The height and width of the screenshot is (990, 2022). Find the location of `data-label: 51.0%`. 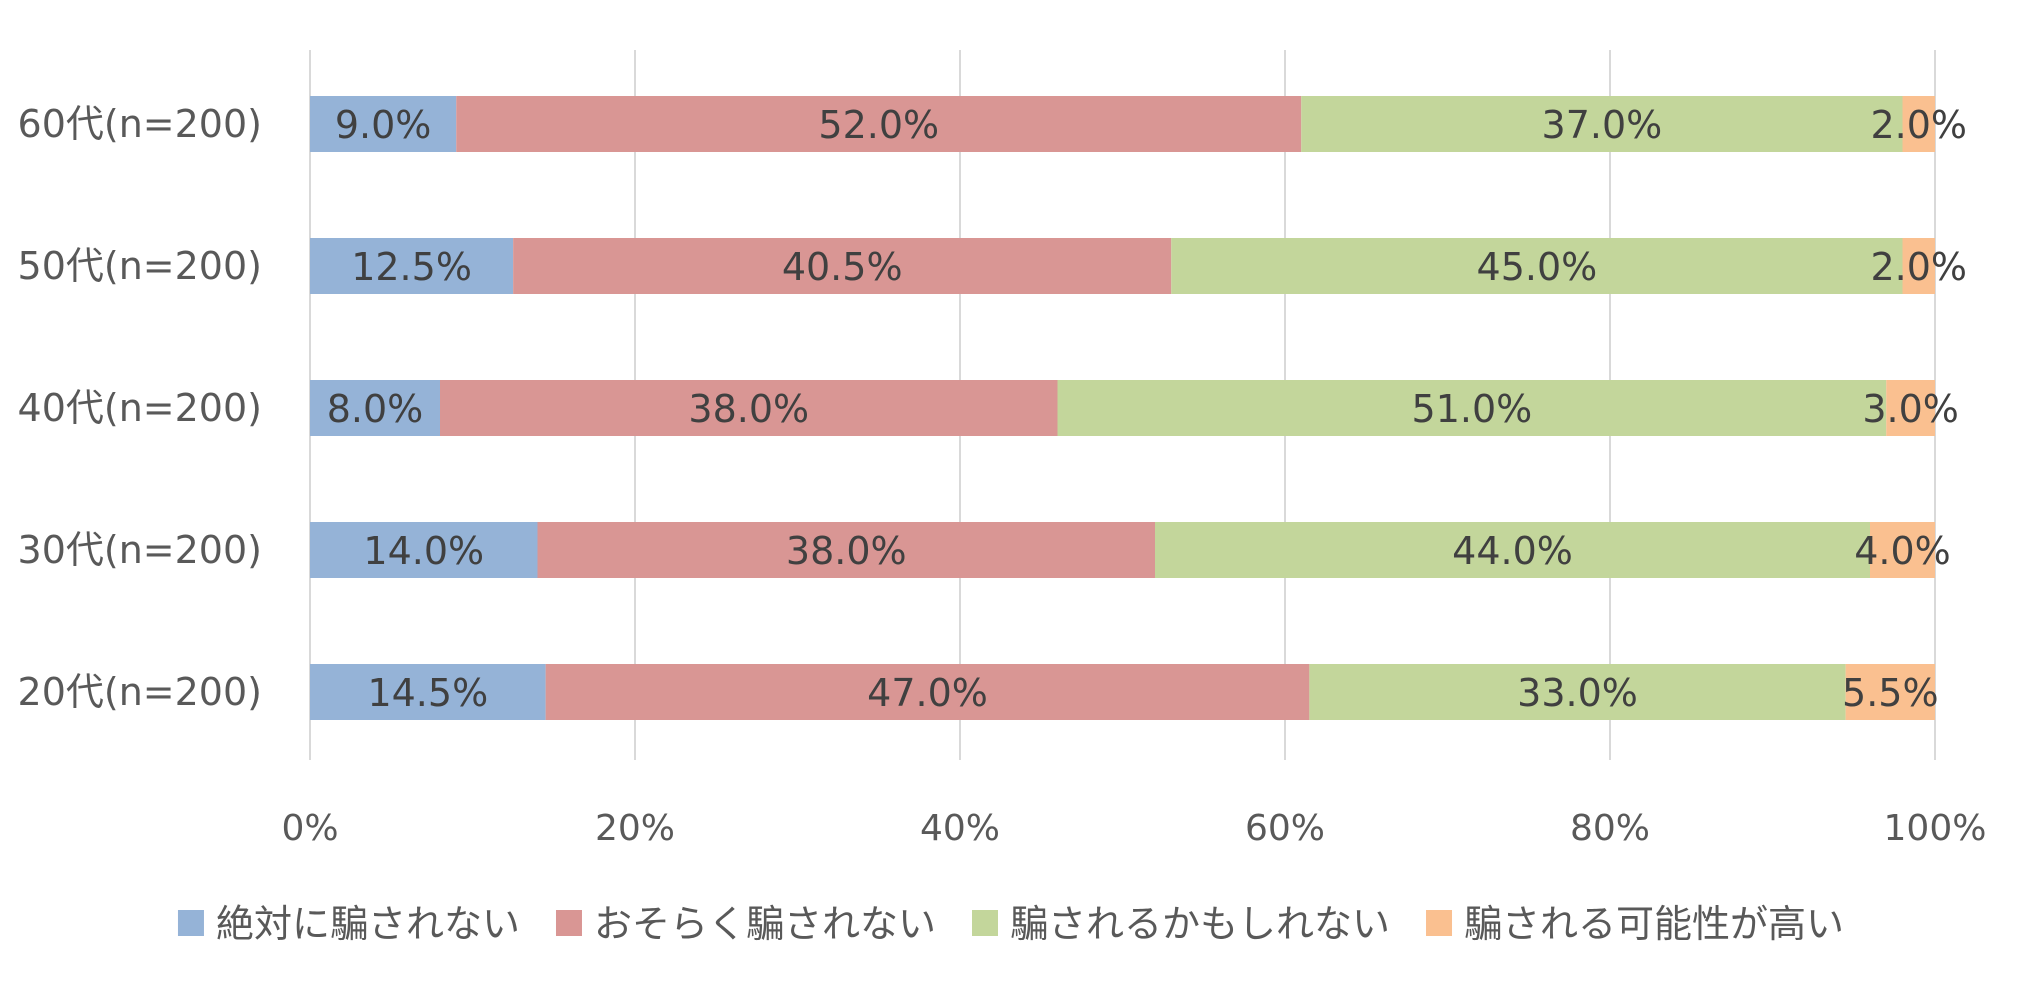

data-label: 51.0% is located at coordinates (1472, 409).